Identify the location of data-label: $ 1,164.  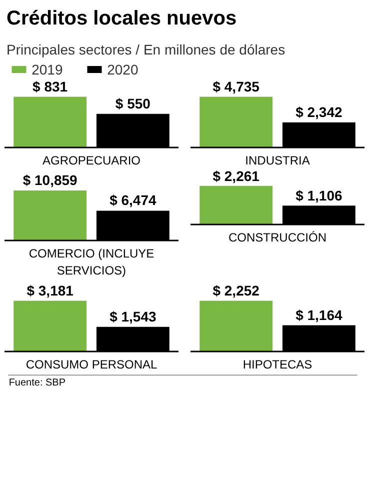
(319, 314).